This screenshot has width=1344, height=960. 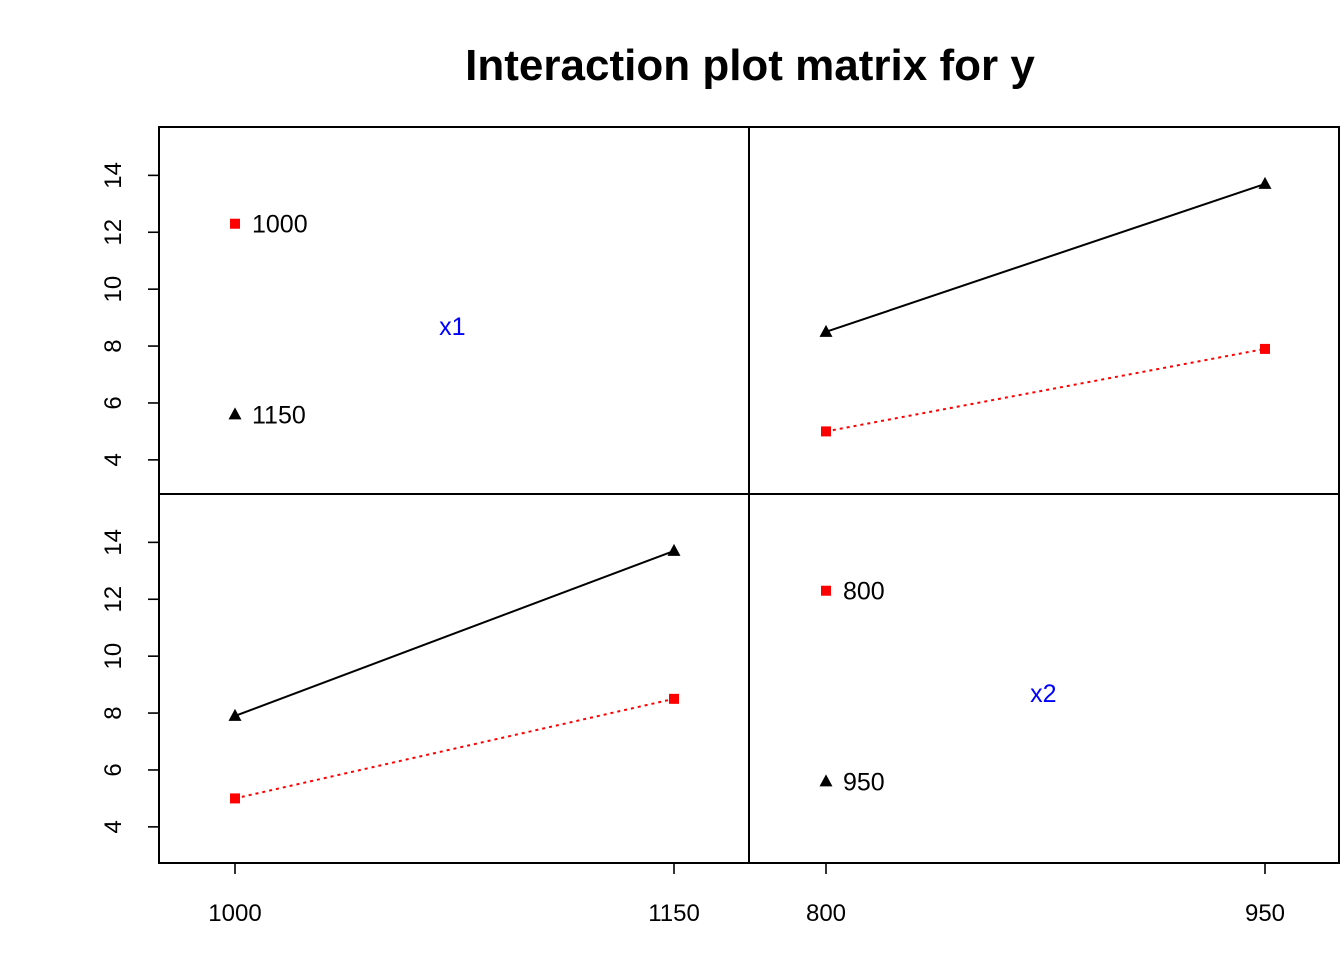 I want to click on x-tick-label: 950, so click(x=1265, y=913).